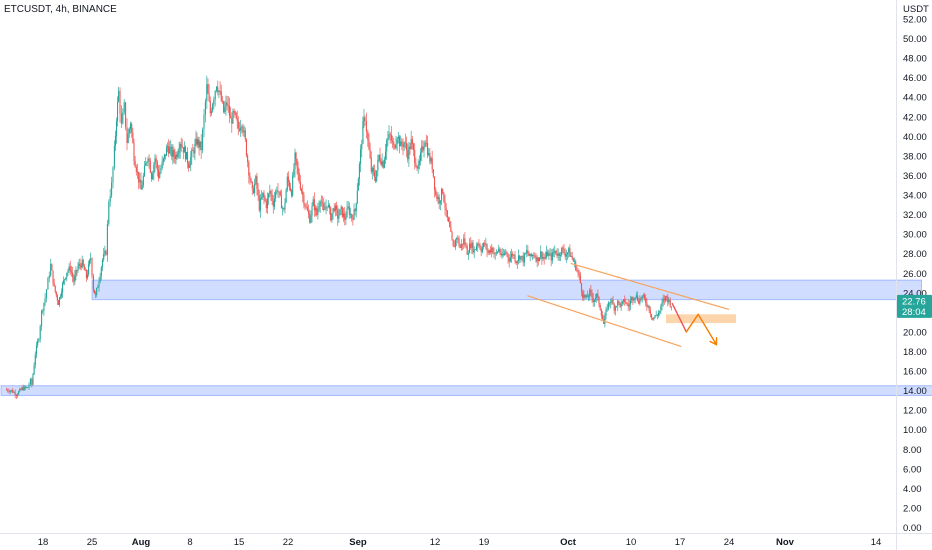 The height and width of the screenshot is (550, 932). What do you see at coordinates (679, 317) in the screenshot?
I see `projection-segment` at bounding box center [679, 317].